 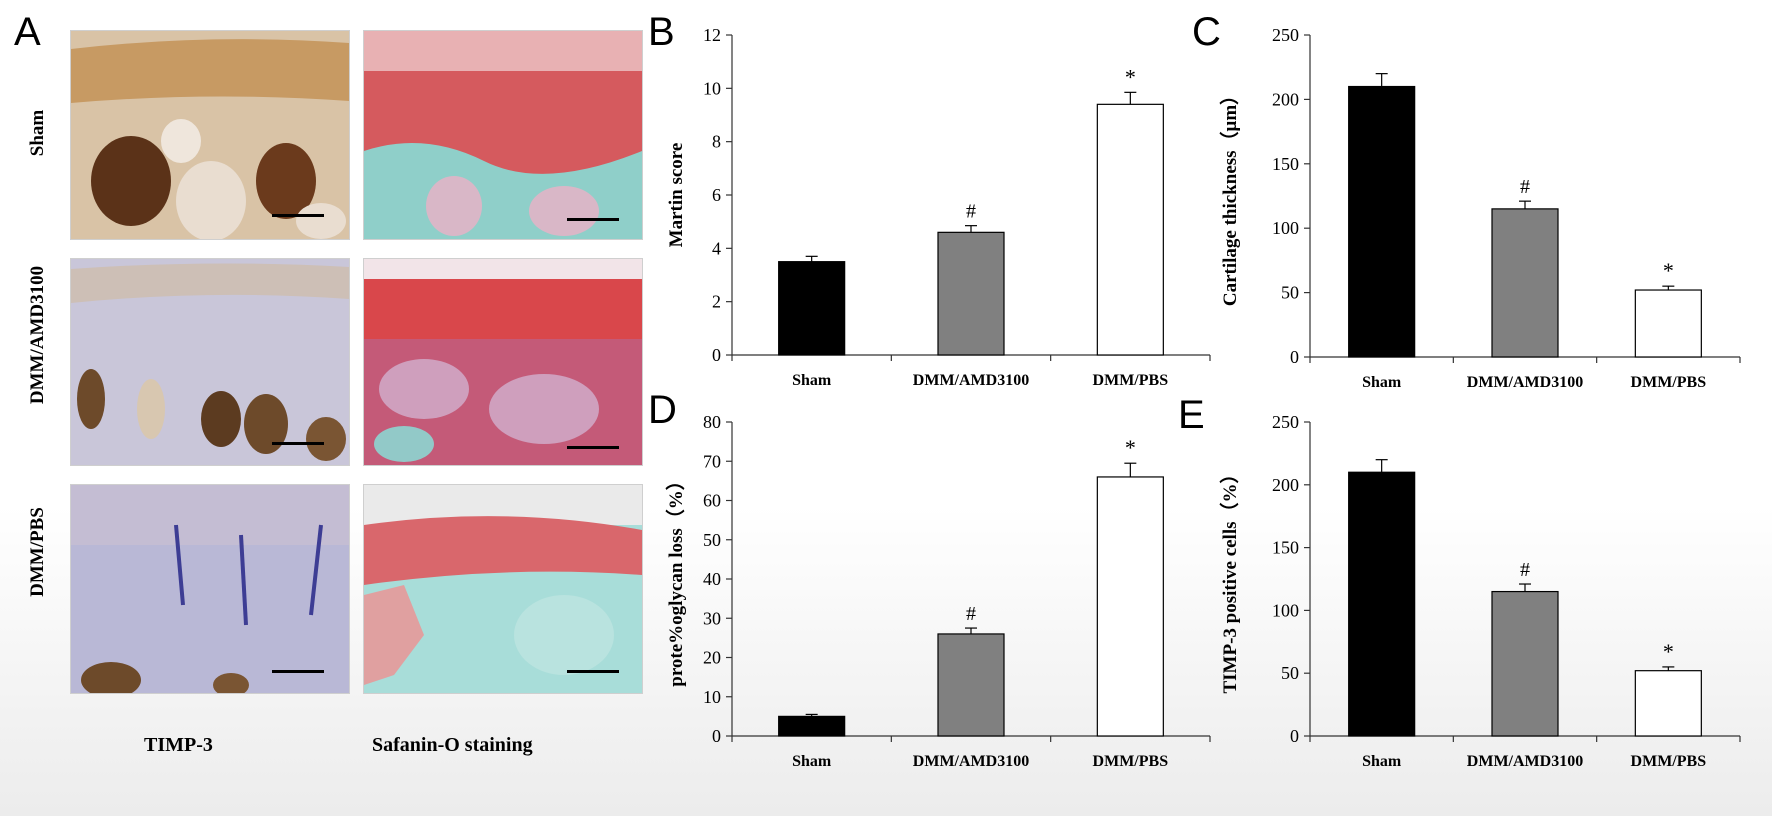 What do you see at coordinates (37, 335) in the screenshot?
I see `row-label-dmm-amd3100: DMM/AMD3100` at bounding box center [37, 335].